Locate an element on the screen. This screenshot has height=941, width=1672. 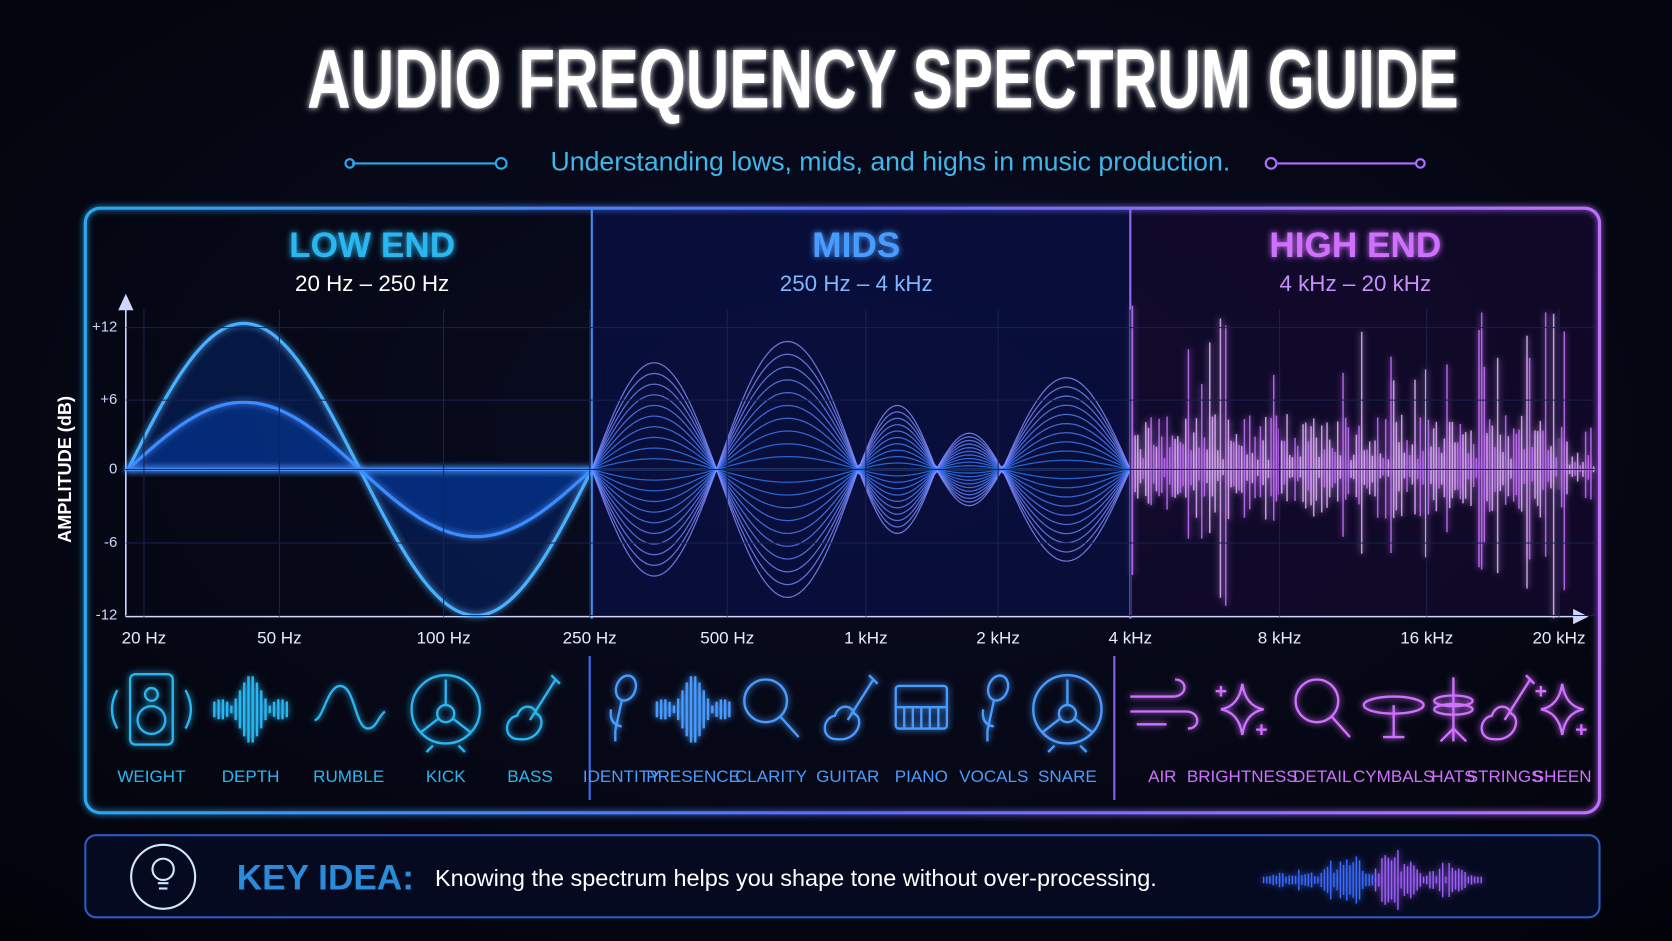
key-idea-box is located at coordinates (842, 876).